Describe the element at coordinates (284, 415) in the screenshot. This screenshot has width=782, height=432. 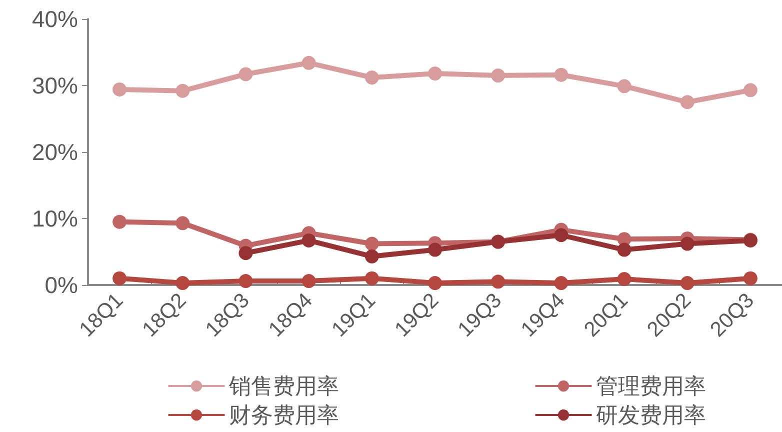
I see `legend-label: 财务费用率` at that location.